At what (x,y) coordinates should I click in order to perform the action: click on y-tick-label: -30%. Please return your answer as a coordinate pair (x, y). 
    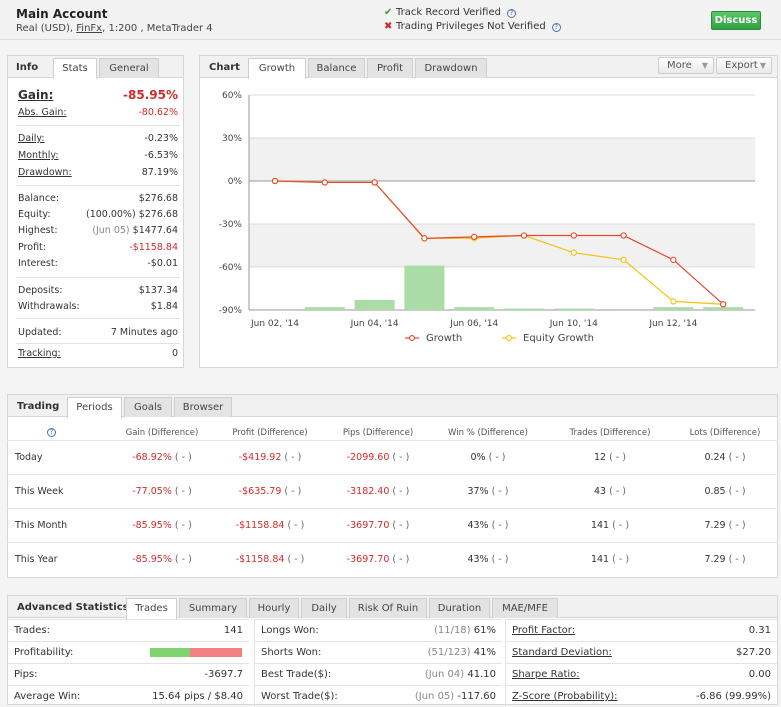
    Looking at the image, I should click on (231, 225).